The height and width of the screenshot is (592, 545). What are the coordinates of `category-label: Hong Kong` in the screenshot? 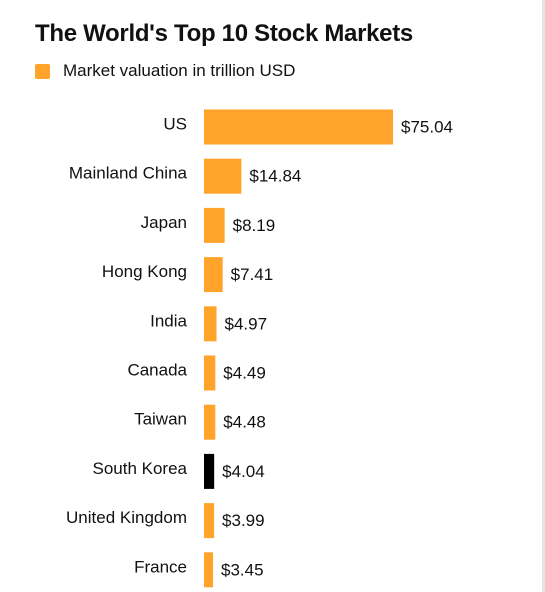 It's located at (144, 271).